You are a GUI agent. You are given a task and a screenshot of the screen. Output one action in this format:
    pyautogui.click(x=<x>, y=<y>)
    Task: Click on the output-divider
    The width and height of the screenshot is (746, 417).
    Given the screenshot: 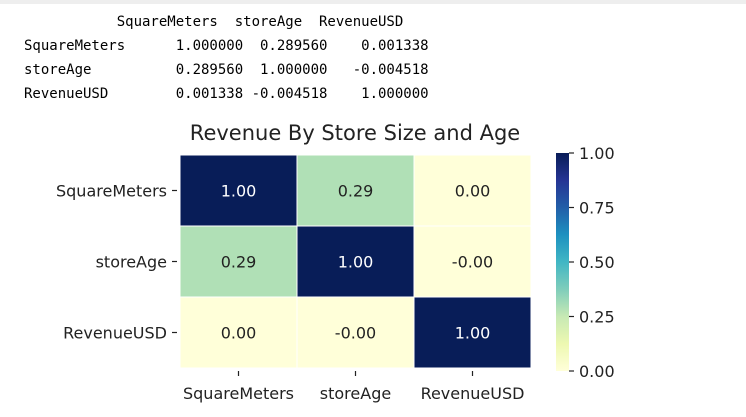 What is the action you would take?
    pyautogui.click(x=373, y=2)
    